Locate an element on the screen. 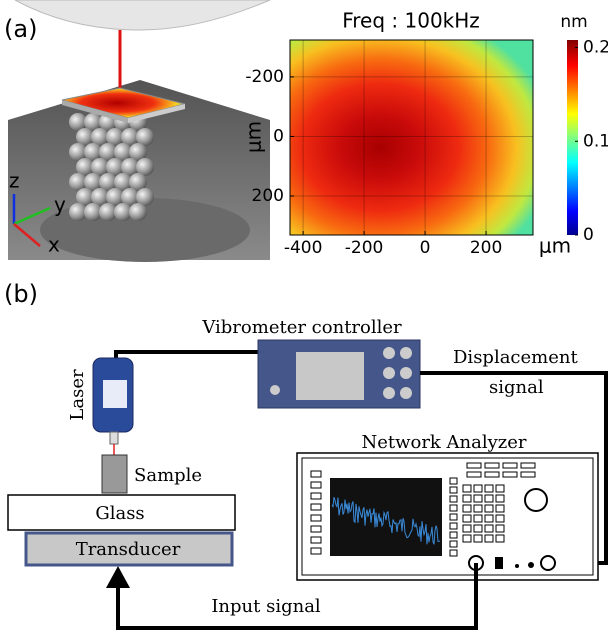 This screenshot has width=608, height=633. y-tick-label: 0 is located at coordinates (278, 136).